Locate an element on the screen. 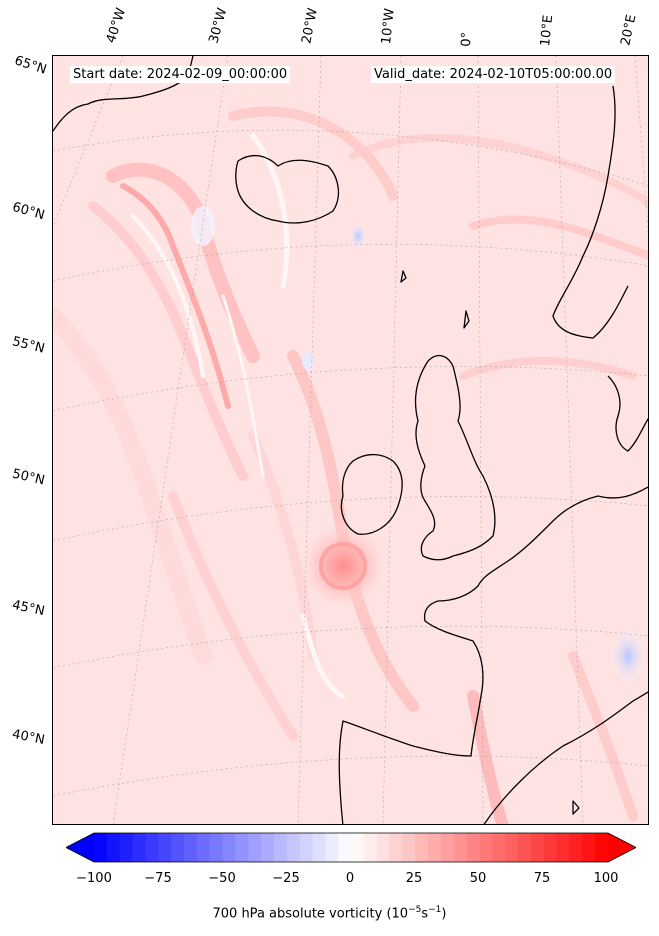 Image resolution: width=659 pixels, height=936 pixels. lon-label-10e: 10°E is located at coordinates (547, 31).